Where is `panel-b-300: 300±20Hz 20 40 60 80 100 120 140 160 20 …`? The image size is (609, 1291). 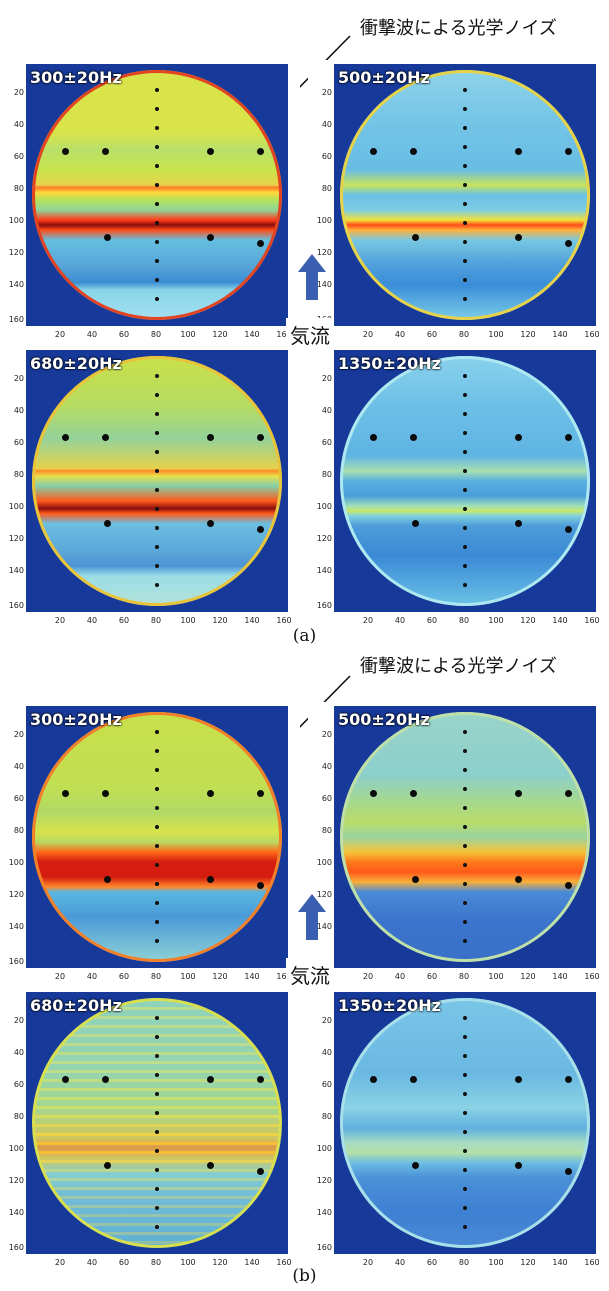
panel-b-300: 300±20Hz 20 40 60 80 100 120 140 160 20 … is located at coordinates (150, 842).